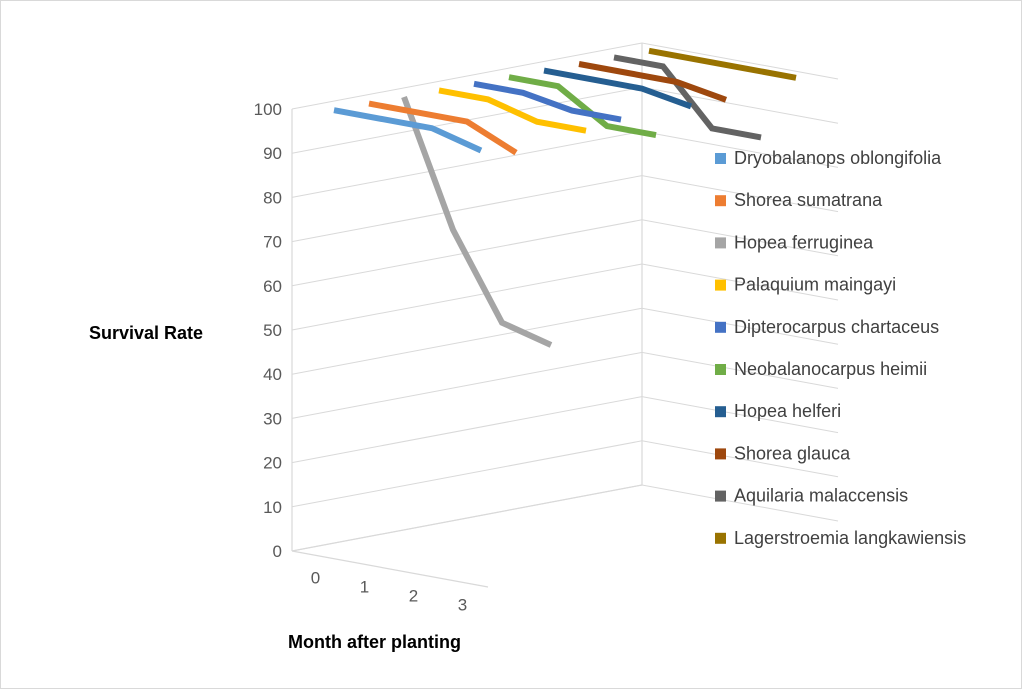 The image size is (1022, 689). Describe the element at coordinates (277, 551) in the screenshot. I see `y-tick-label: 0` at that location.